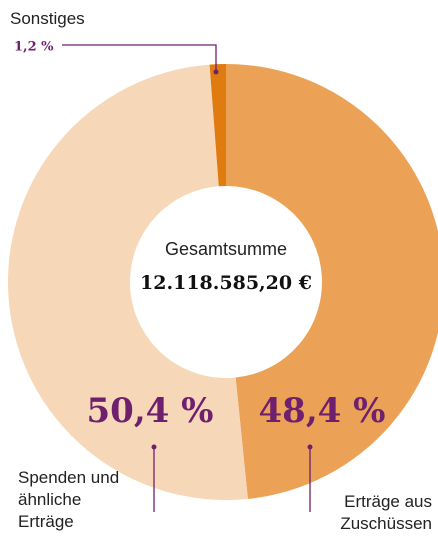 Image resolution: width=438 pixels, height=538 pixels. What do you see at coordinates (69, 499) in the screenshot?
I see `category-label: Spenden und ähnliche Erträge` at bounding box center [69, 499].